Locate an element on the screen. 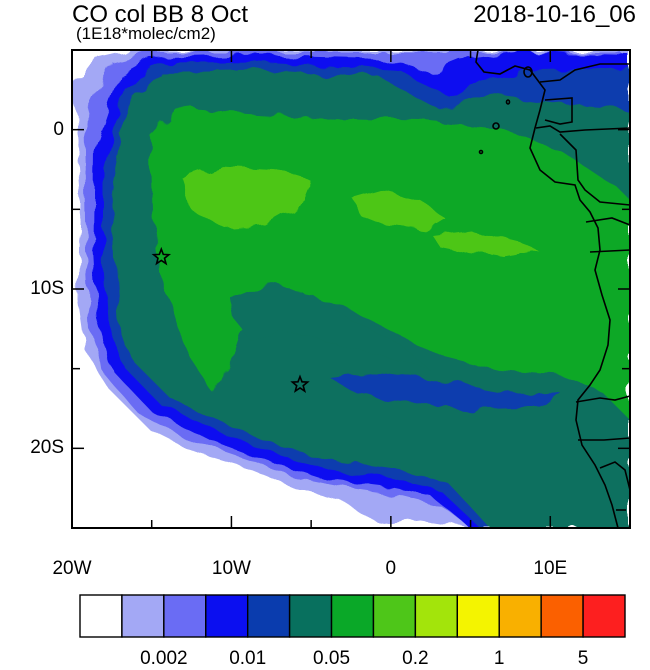  x-tick-label: 20W is located at coordinates (72, 568).